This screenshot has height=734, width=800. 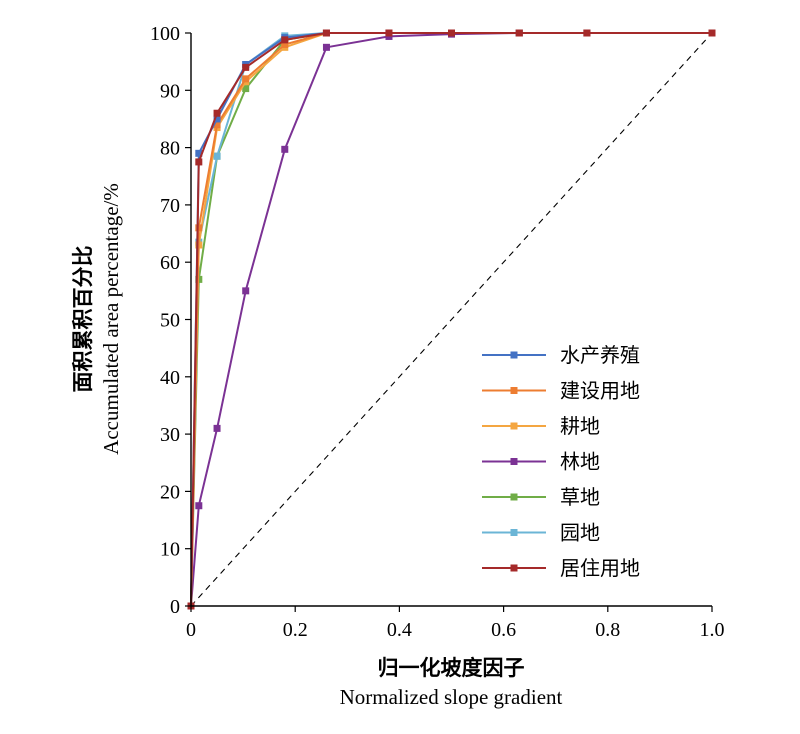 I want to click on legend-item: 水产养殖, so click(x=561, y=355).